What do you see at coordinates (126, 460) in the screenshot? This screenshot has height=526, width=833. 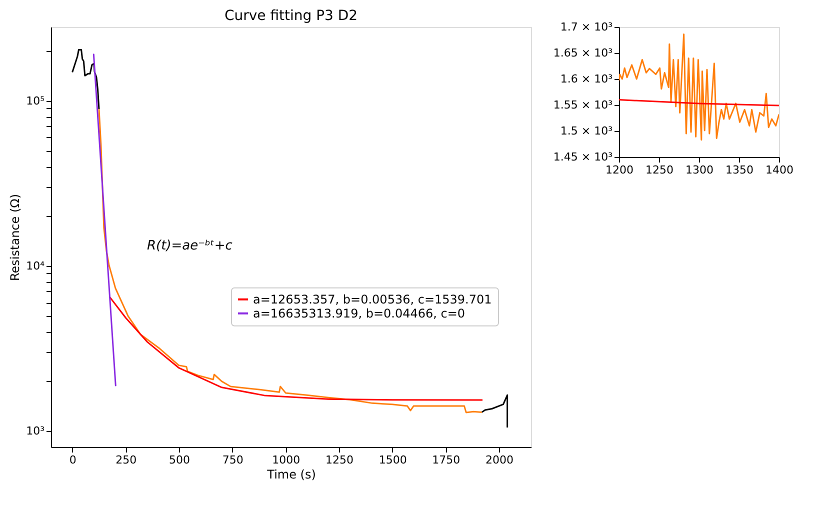 I see `x-tick-label: 250` at bounding box center [126, 460].